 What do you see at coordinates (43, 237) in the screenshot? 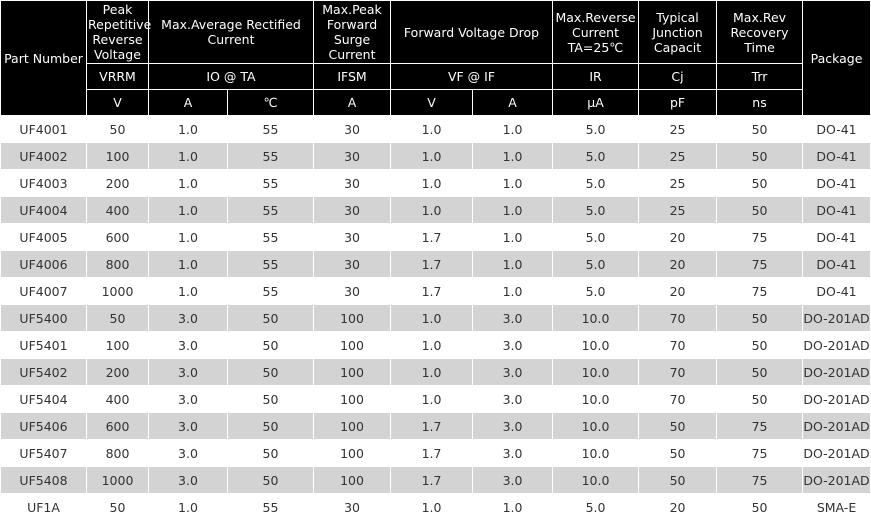
I see `part-number-cell: UF4005` at bounding box center [43, 237].